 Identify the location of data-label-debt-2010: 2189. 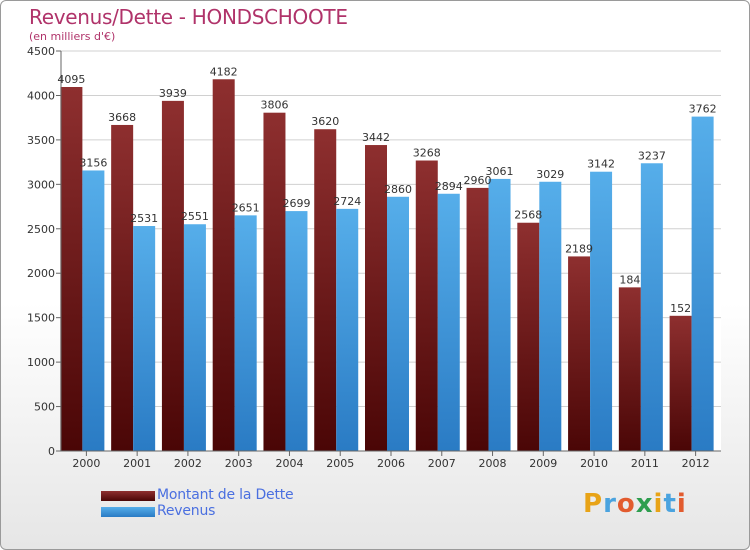
(579, 248).